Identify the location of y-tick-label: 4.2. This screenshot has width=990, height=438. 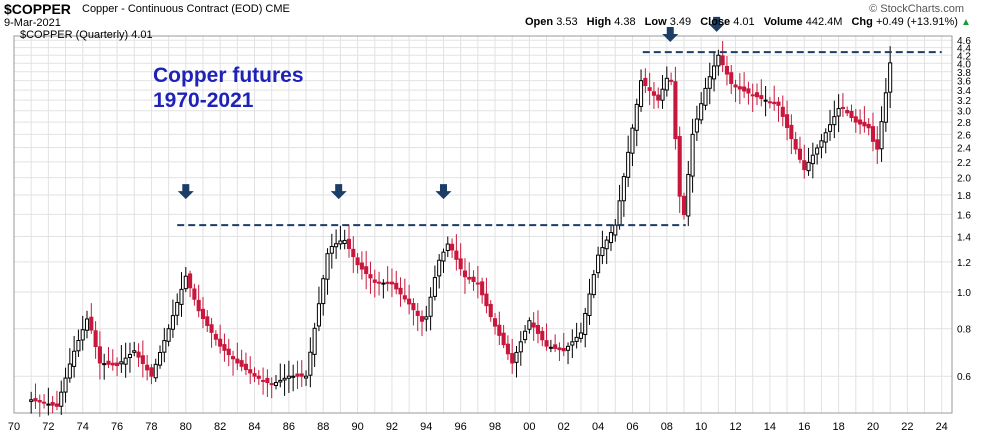
(964, 56).